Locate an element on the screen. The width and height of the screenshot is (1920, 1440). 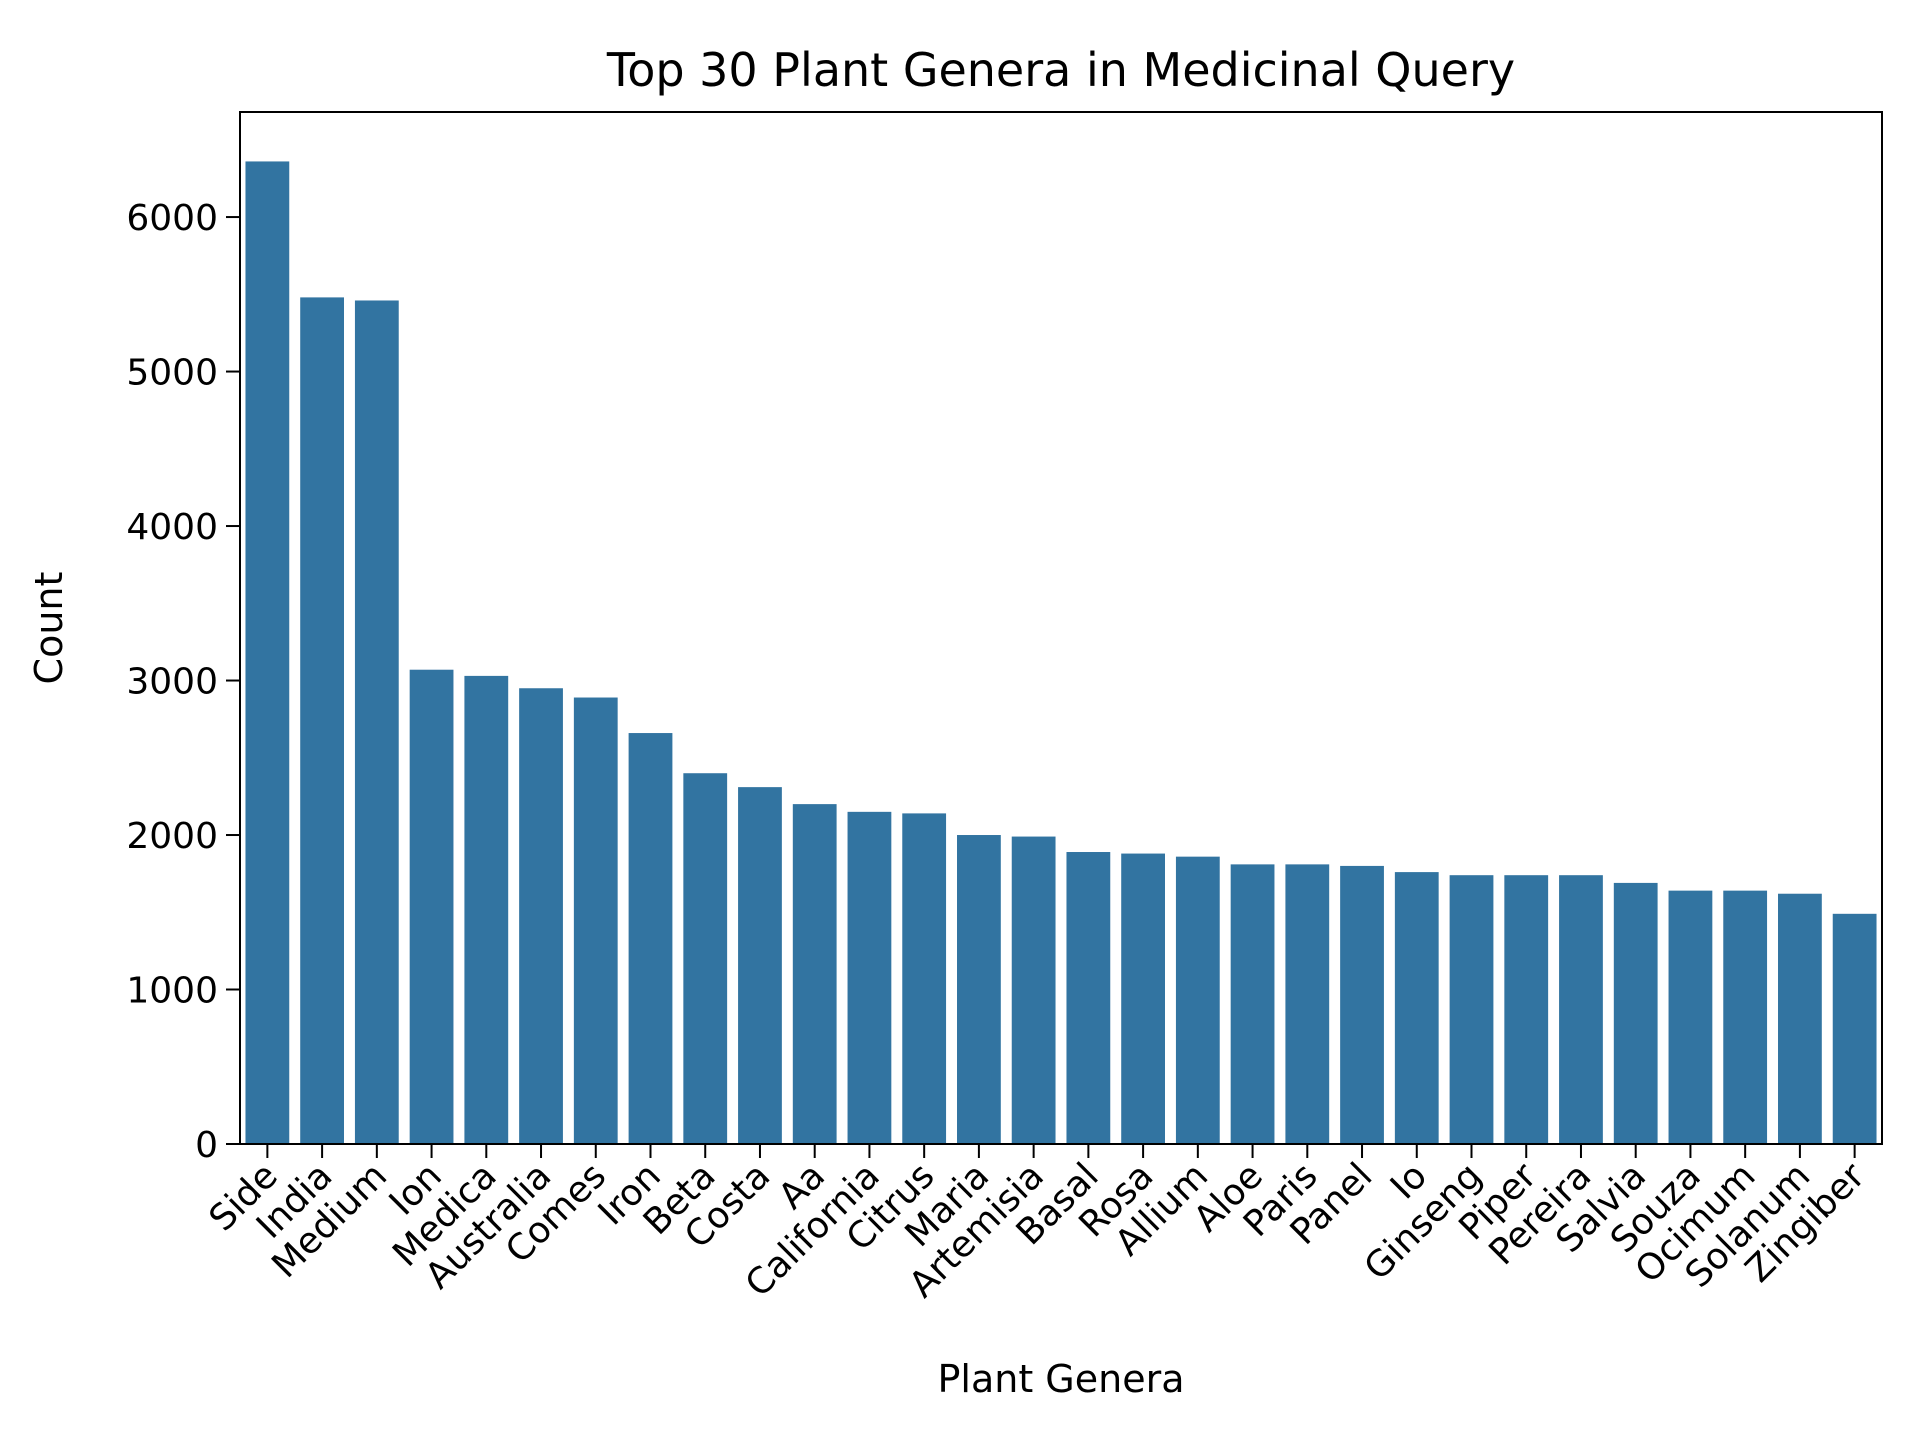
y-axis-label: Count is located at coordinates (49, 628).